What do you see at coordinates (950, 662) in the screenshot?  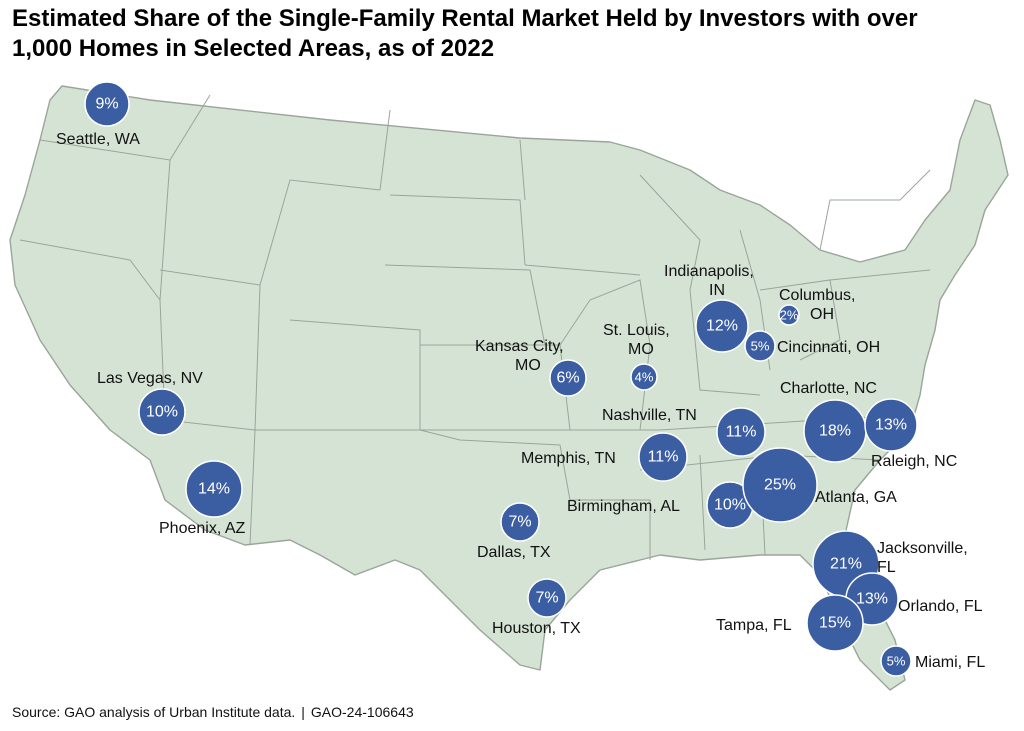 I see `label-miami: Miami, FL` at bounding box center [950, 662].